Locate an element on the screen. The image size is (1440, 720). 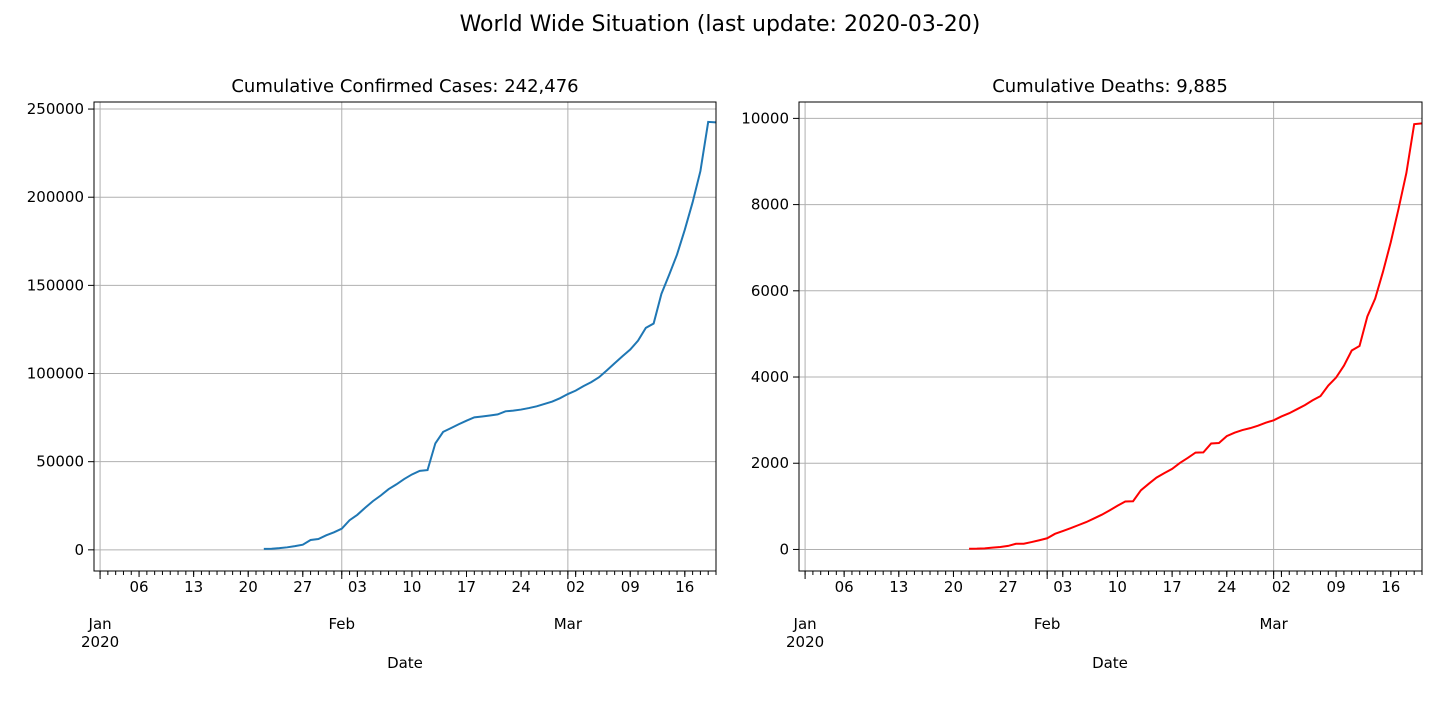
deaths-y-tick-label: 10000 is located at coordinates (765, 118).